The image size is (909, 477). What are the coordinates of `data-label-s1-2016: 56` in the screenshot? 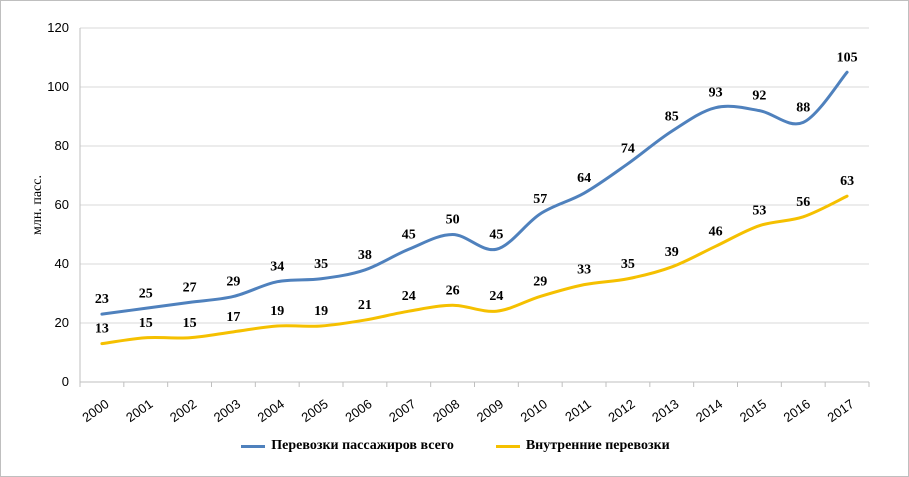 It's located at (803, 202).